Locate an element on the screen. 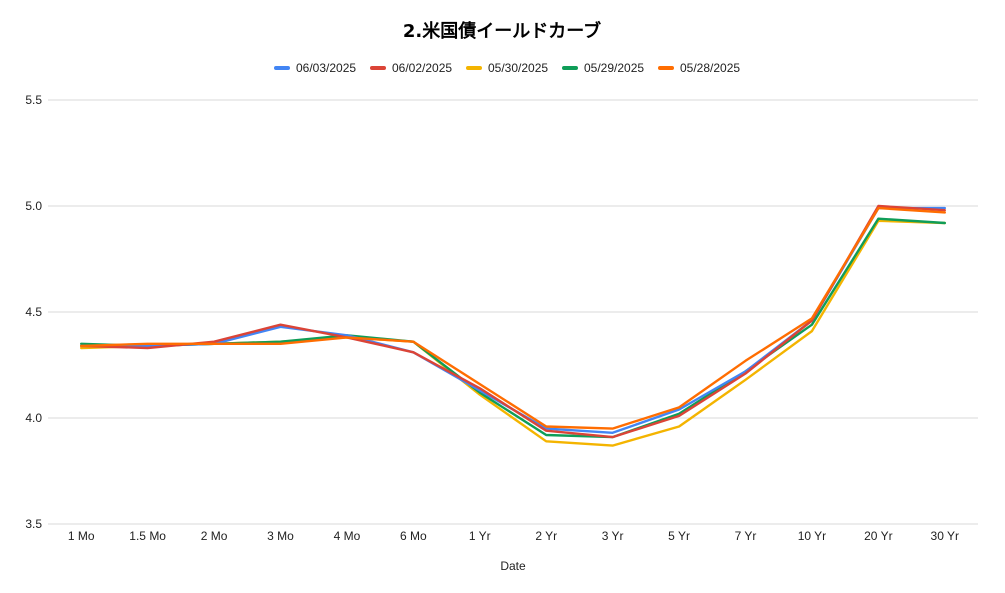 This screenshot has height=593, width=1005. x-tick-label: 1 Yr is located at coordinates (480, 536).